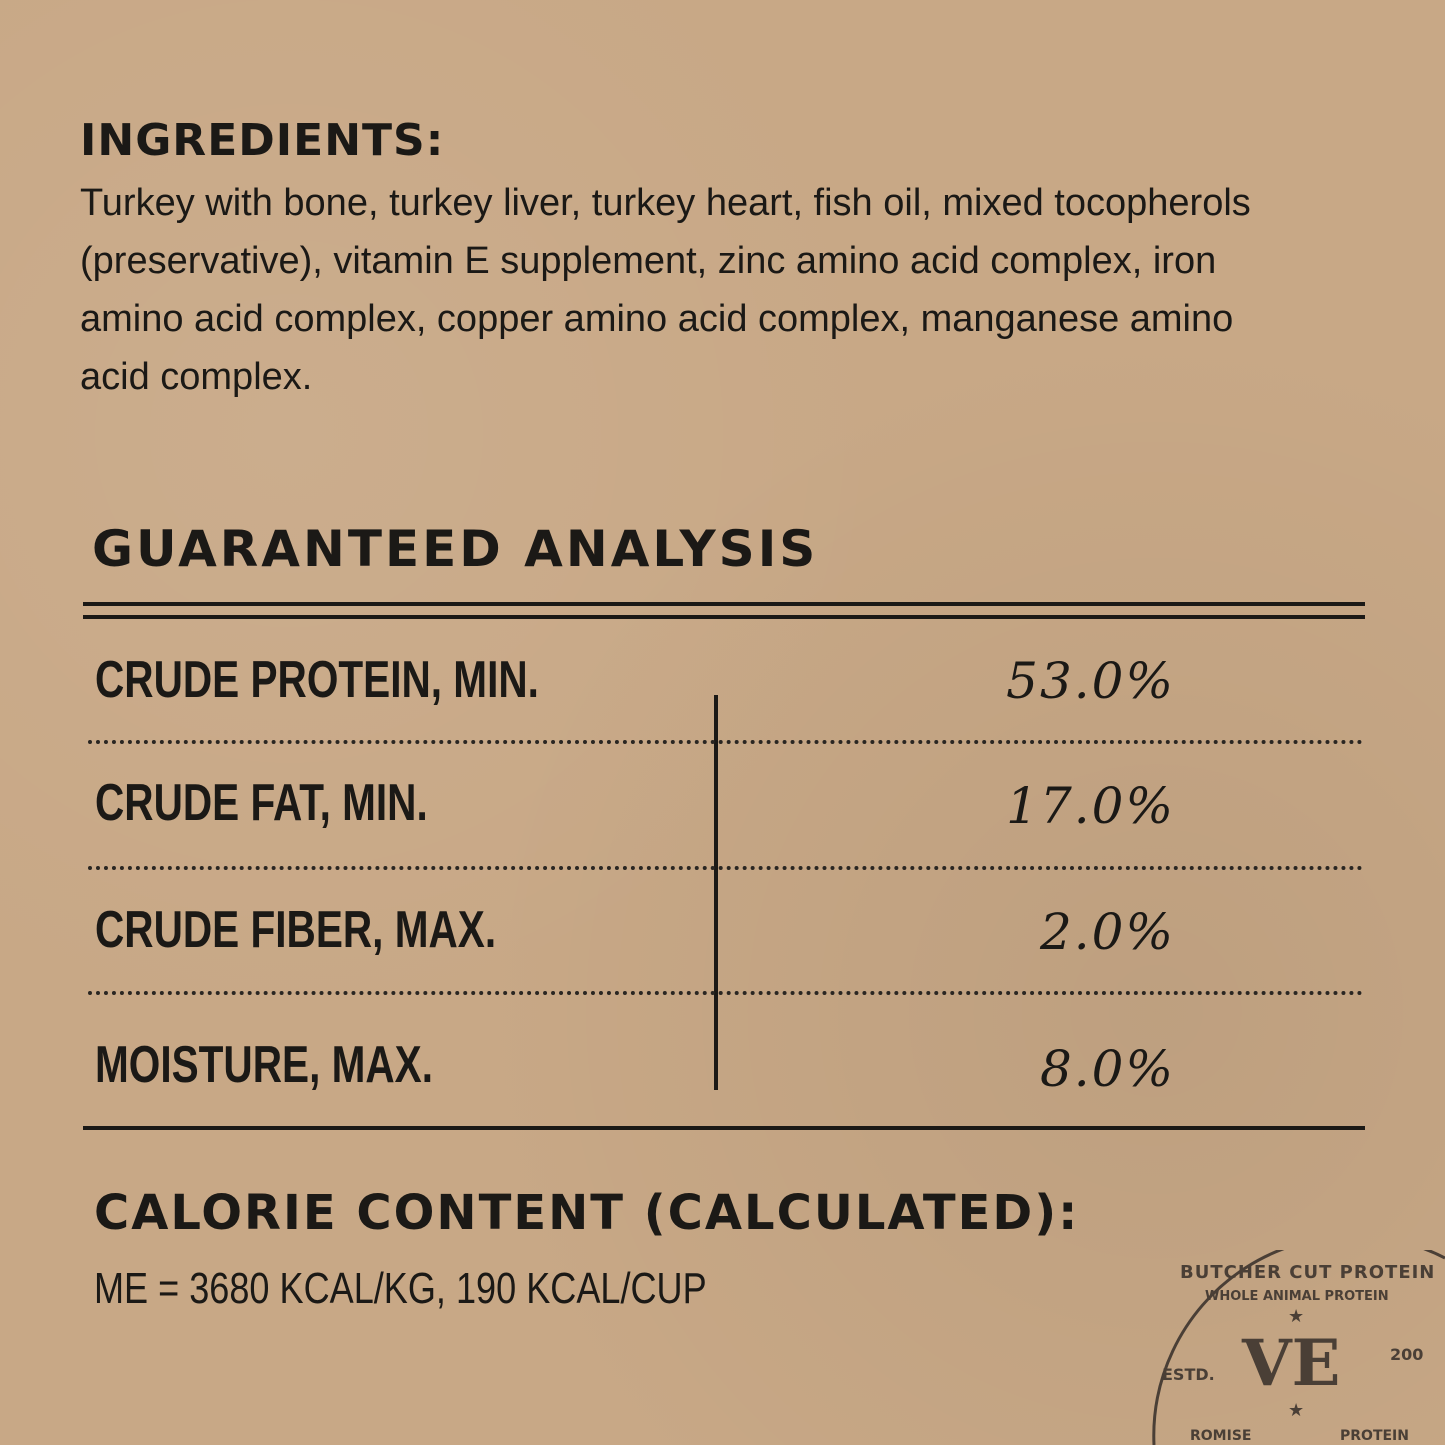  Describe the element at coordinates (724, 604) in the screenshot. I see `double-rule-top` at that location.